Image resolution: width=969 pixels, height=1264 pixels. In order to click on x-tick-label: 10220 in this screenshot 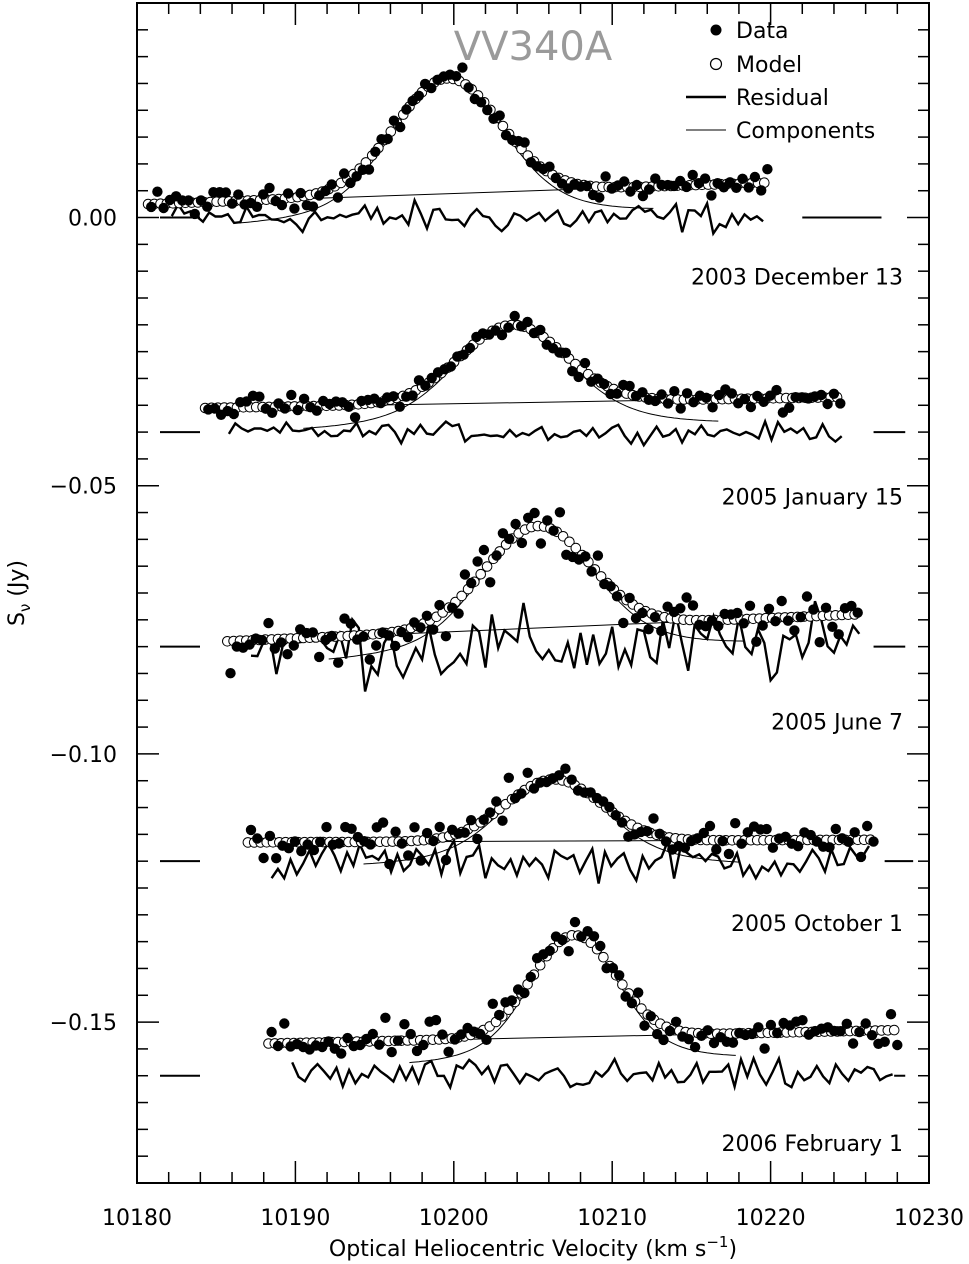, I will do `click(771, 1218)`.